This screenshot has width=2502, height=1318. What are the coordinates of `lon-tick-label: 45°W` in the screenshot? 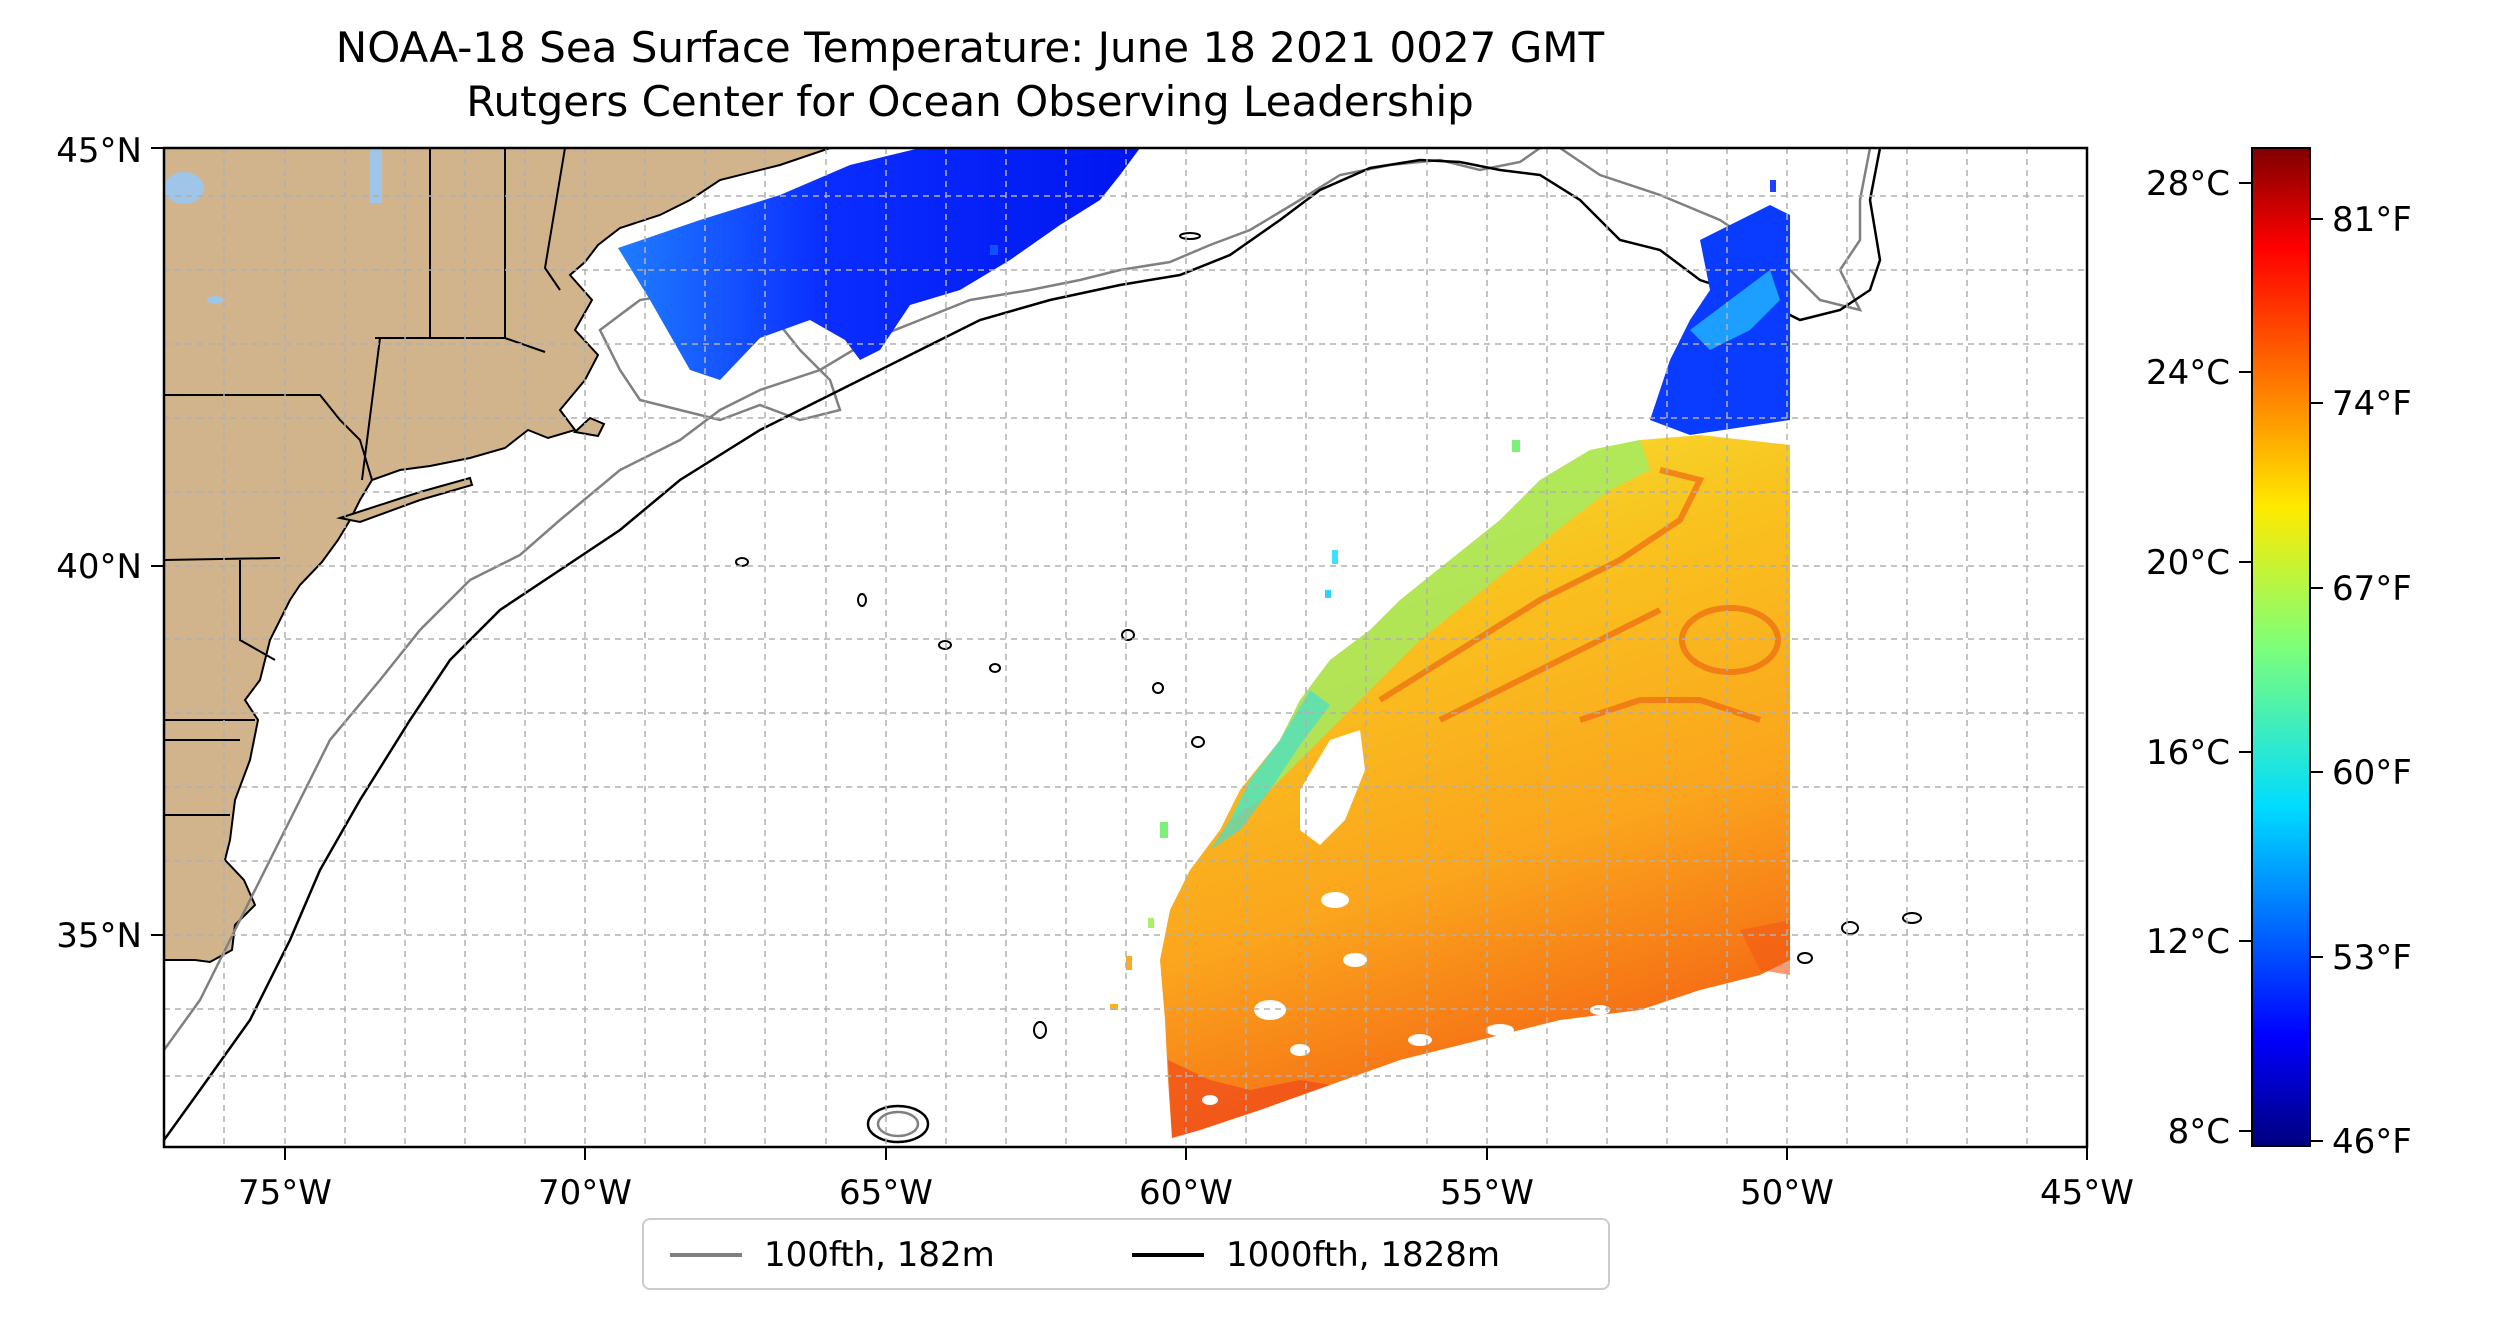 It's located at (2087, 1193).